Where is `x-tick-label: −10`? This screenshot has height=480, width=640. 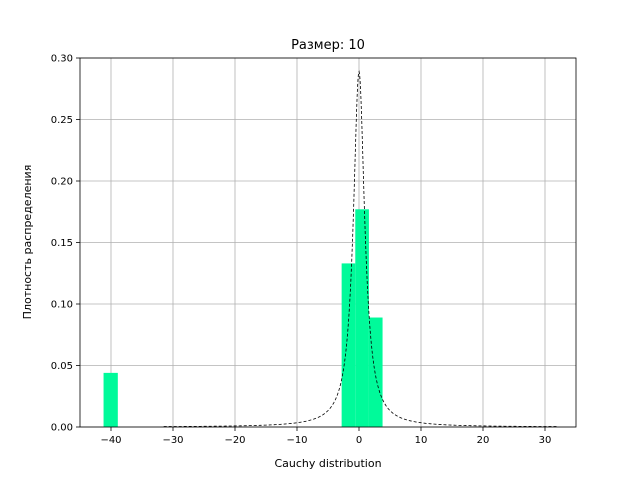
x-tick-label: −10 is located at coordinates (296, 440).